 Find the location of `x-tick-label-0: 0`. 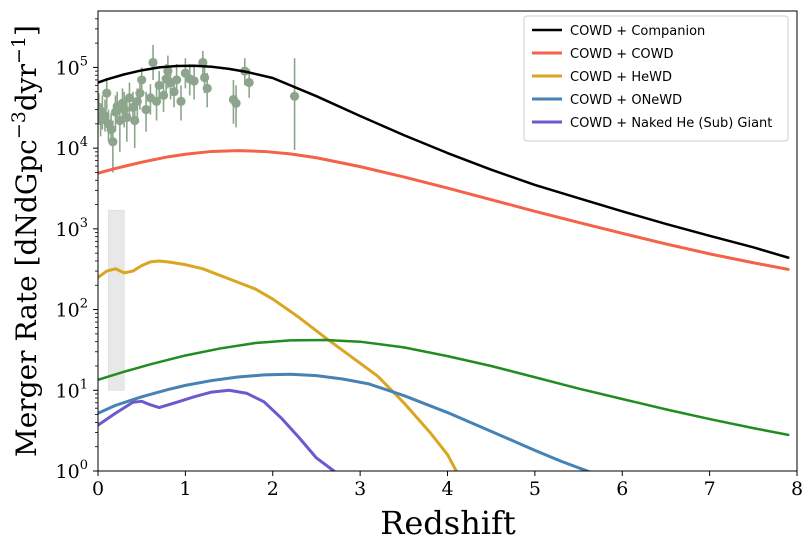

x-tick-label-0: 0 is located at coordinates (98, 489).